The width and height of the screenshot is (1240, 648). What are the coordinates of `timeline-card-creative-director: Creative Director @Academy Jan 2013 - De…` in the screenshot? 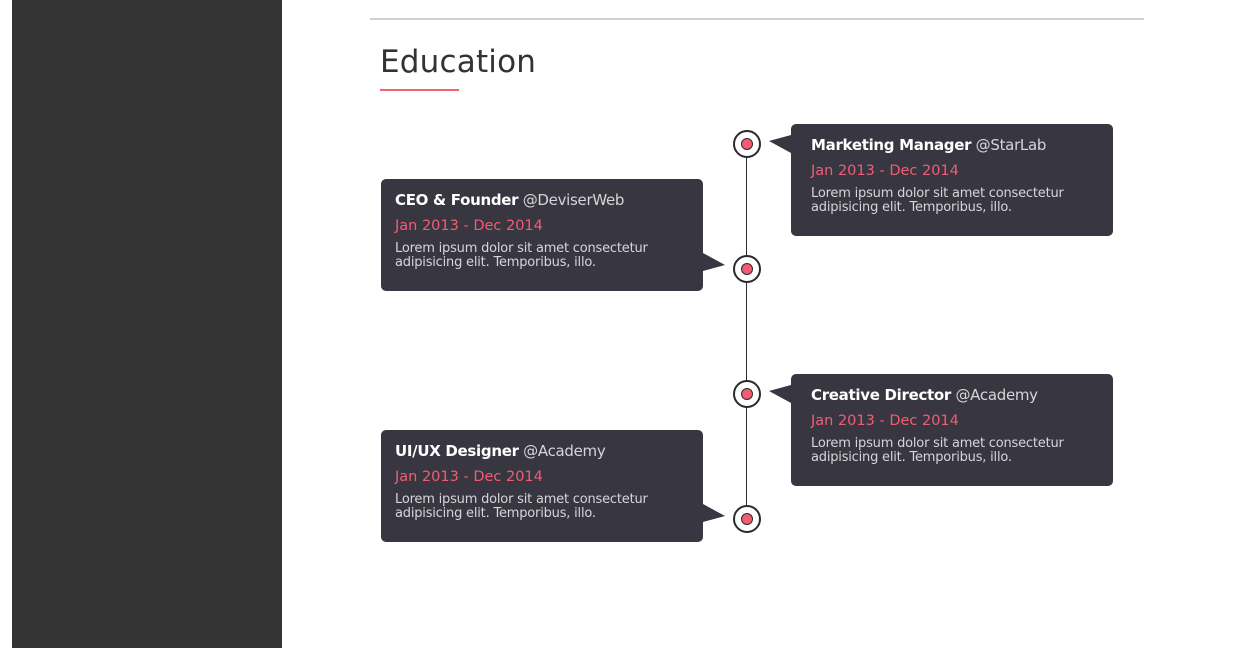 It's located at (941, 430).